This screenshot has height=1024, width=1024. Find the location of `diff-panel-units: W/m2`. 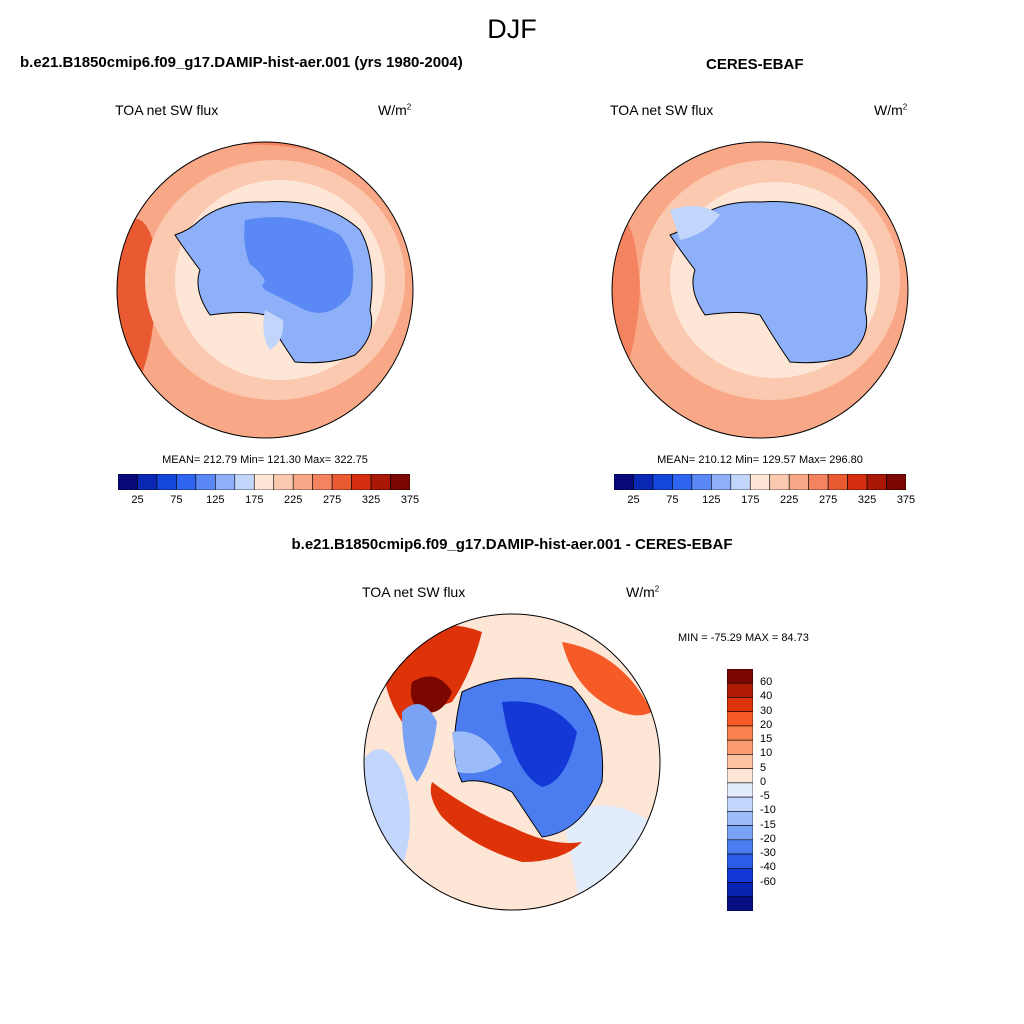

diff-panel-units: W/m2 is located at coordinates (643, 592).